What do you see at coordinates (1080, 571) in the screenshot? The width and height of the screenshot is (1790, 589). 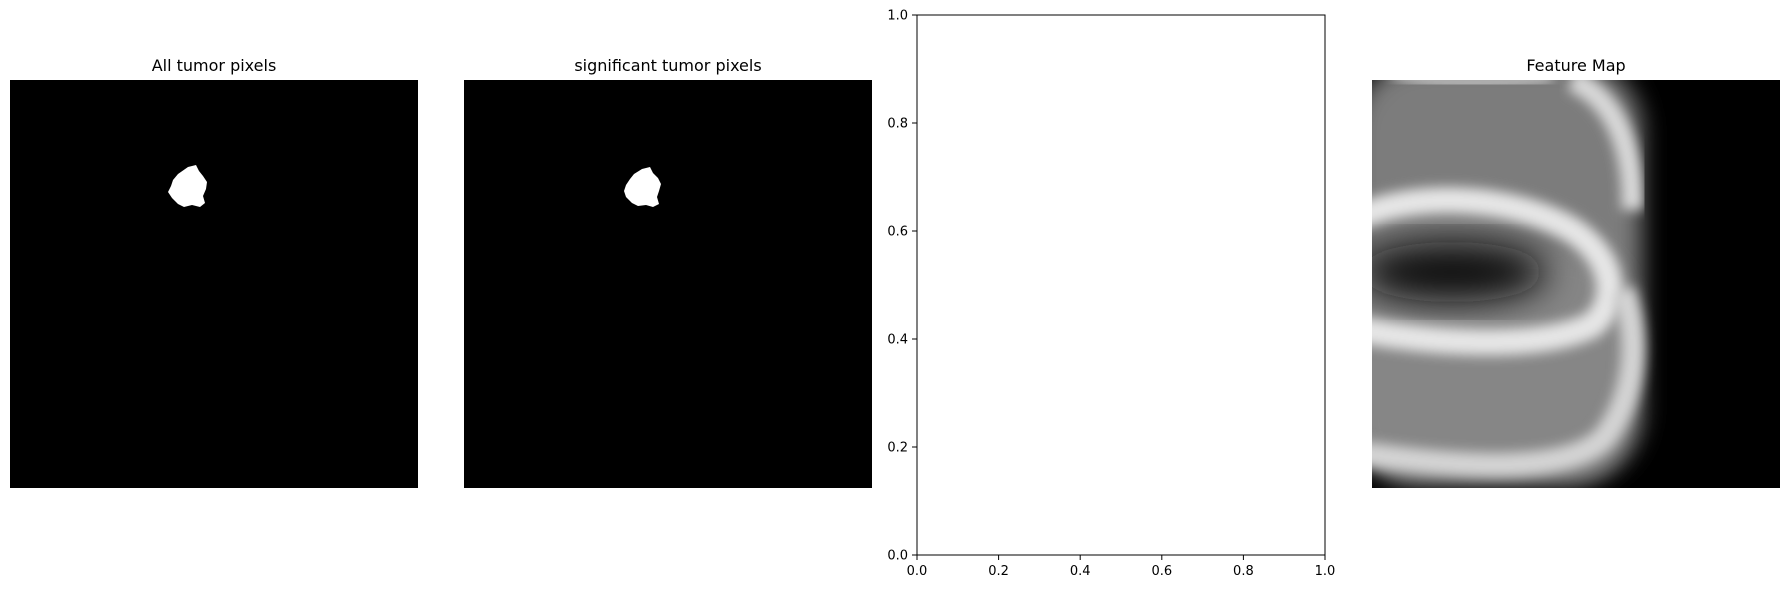 I see `x-tick-label: 0.4` at bounding box center [1080, 571].